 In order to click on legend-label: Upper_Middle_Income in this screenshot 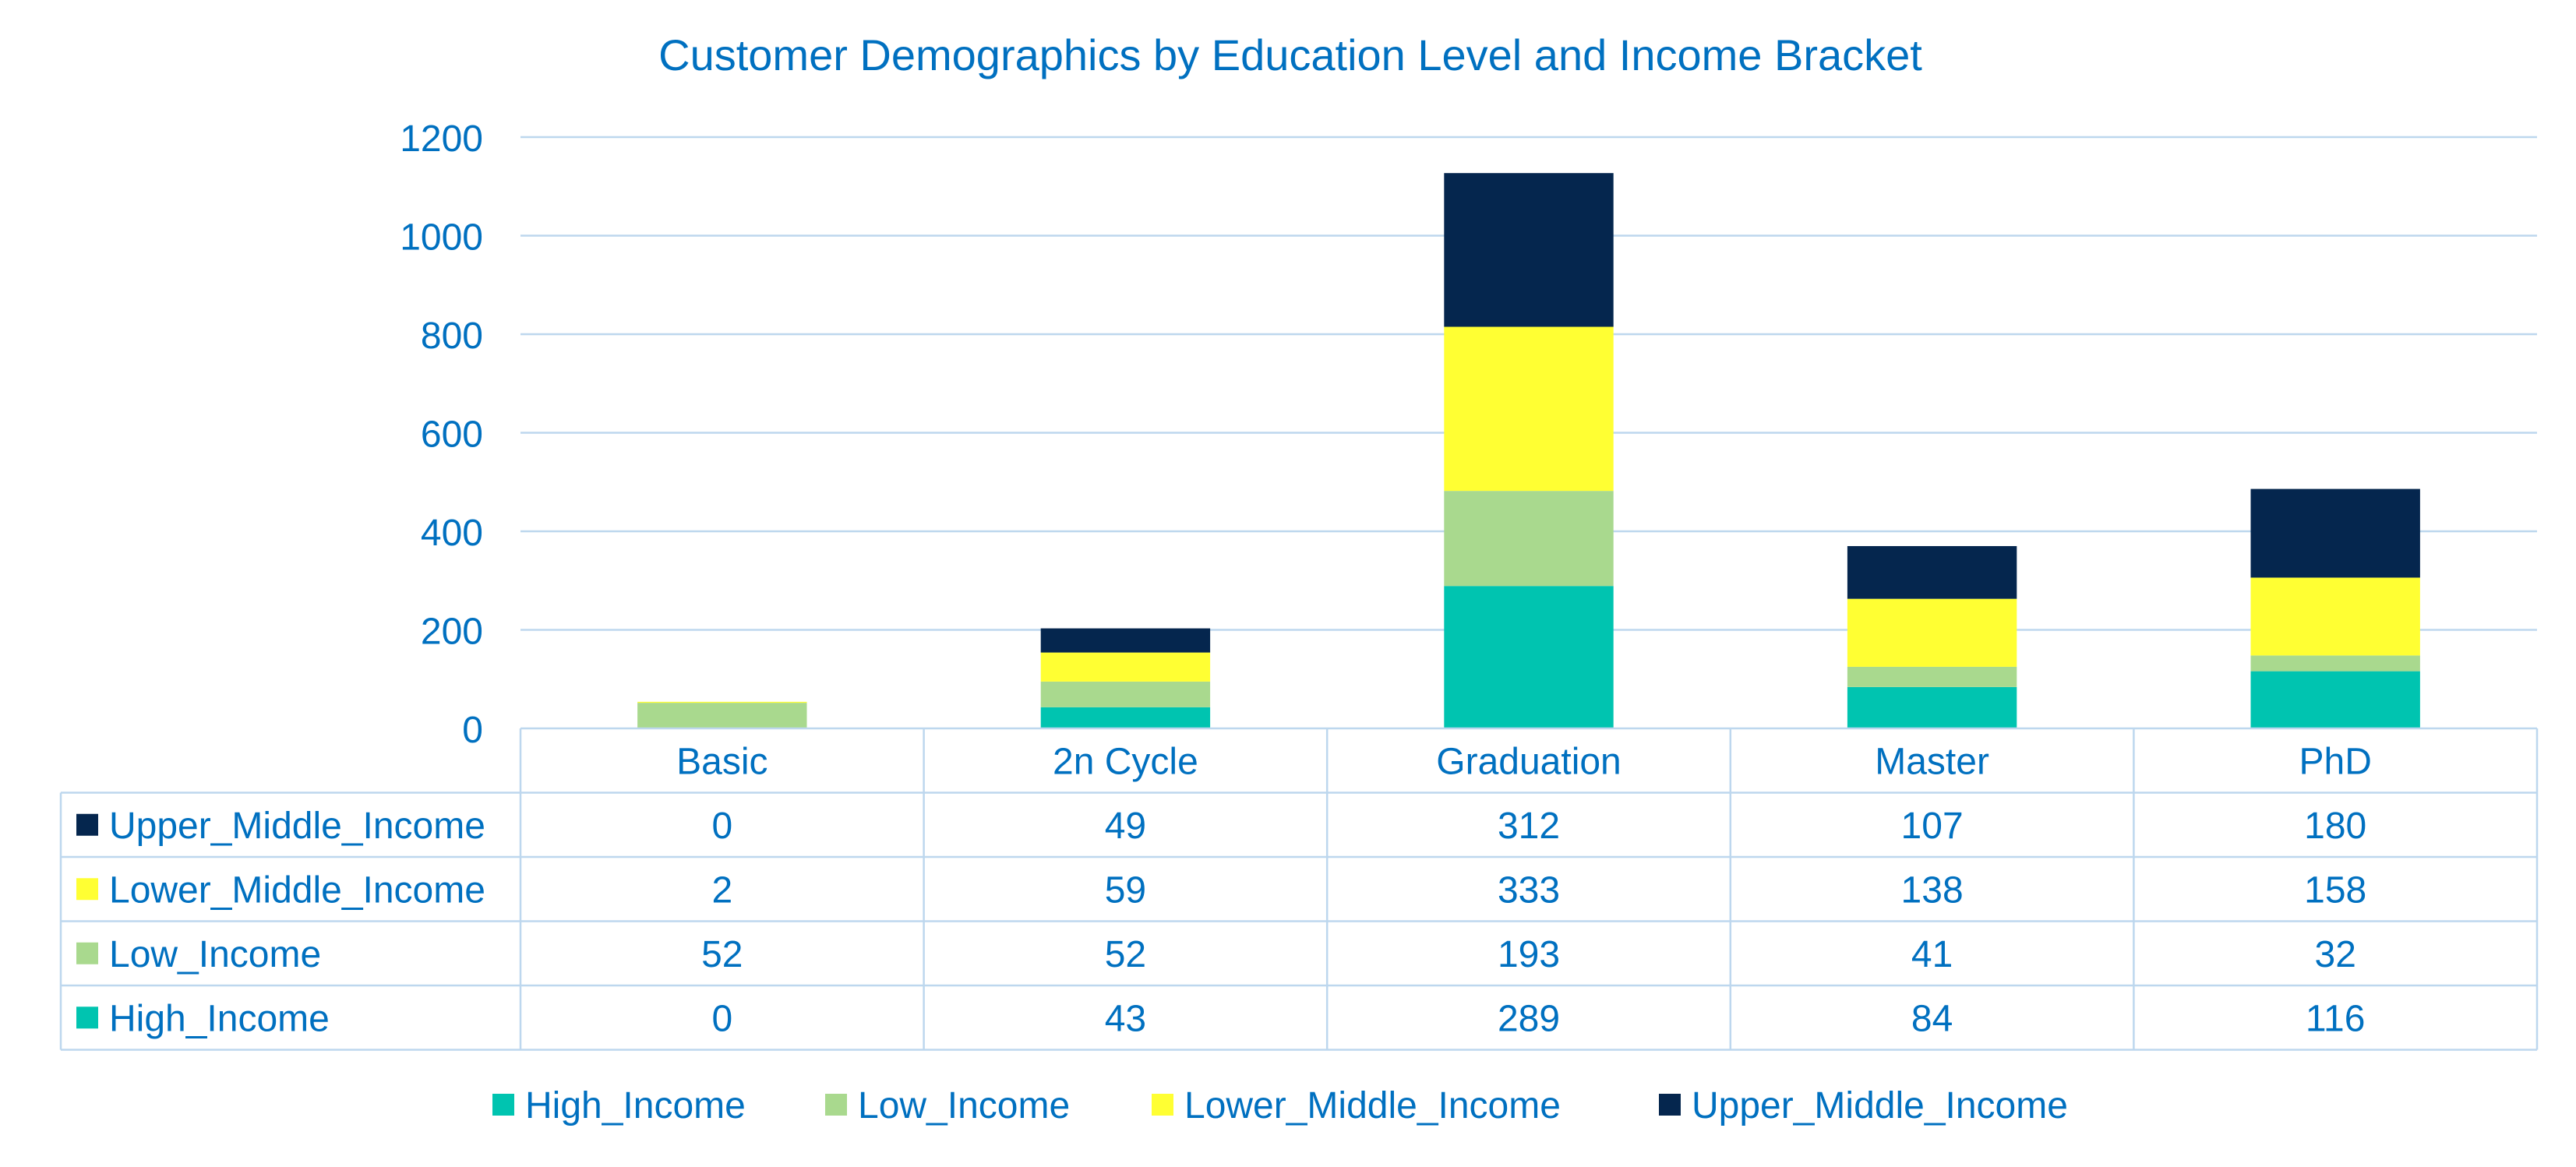, I will do `click(1880, 1105)`.